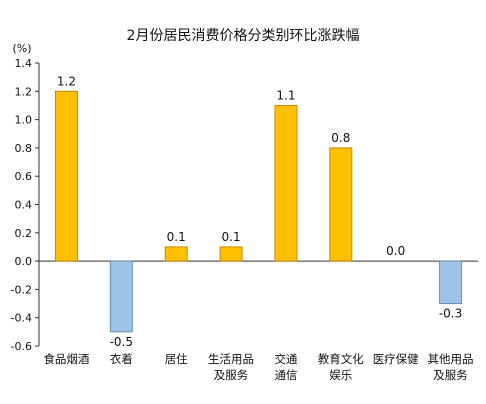 This screenshot has width=486, height=404. I want to click on y-tick-label: 0.2, so click(24, 233).